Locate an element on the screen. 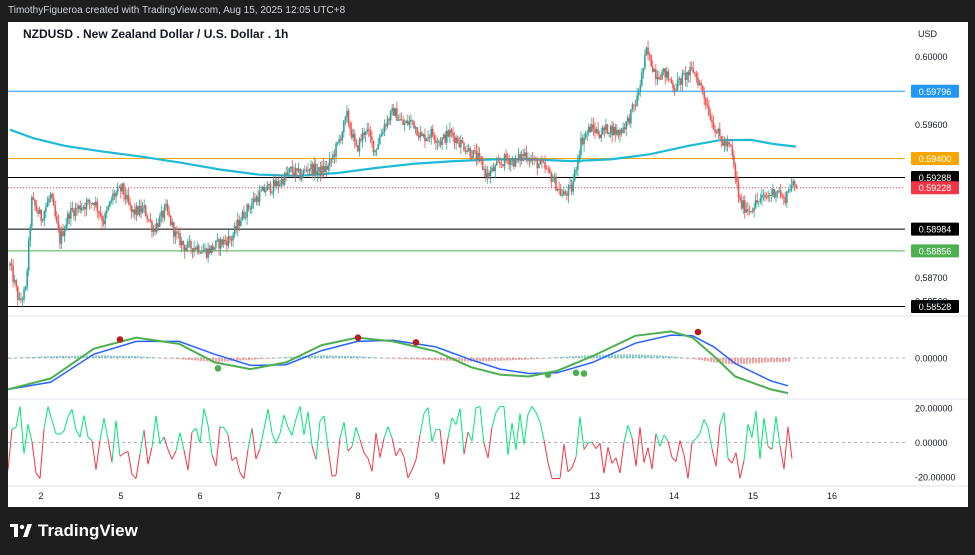 The height and width of the screenshot is (555, 975). price-tick: 0.58560 is located at coordinates (931, 302).